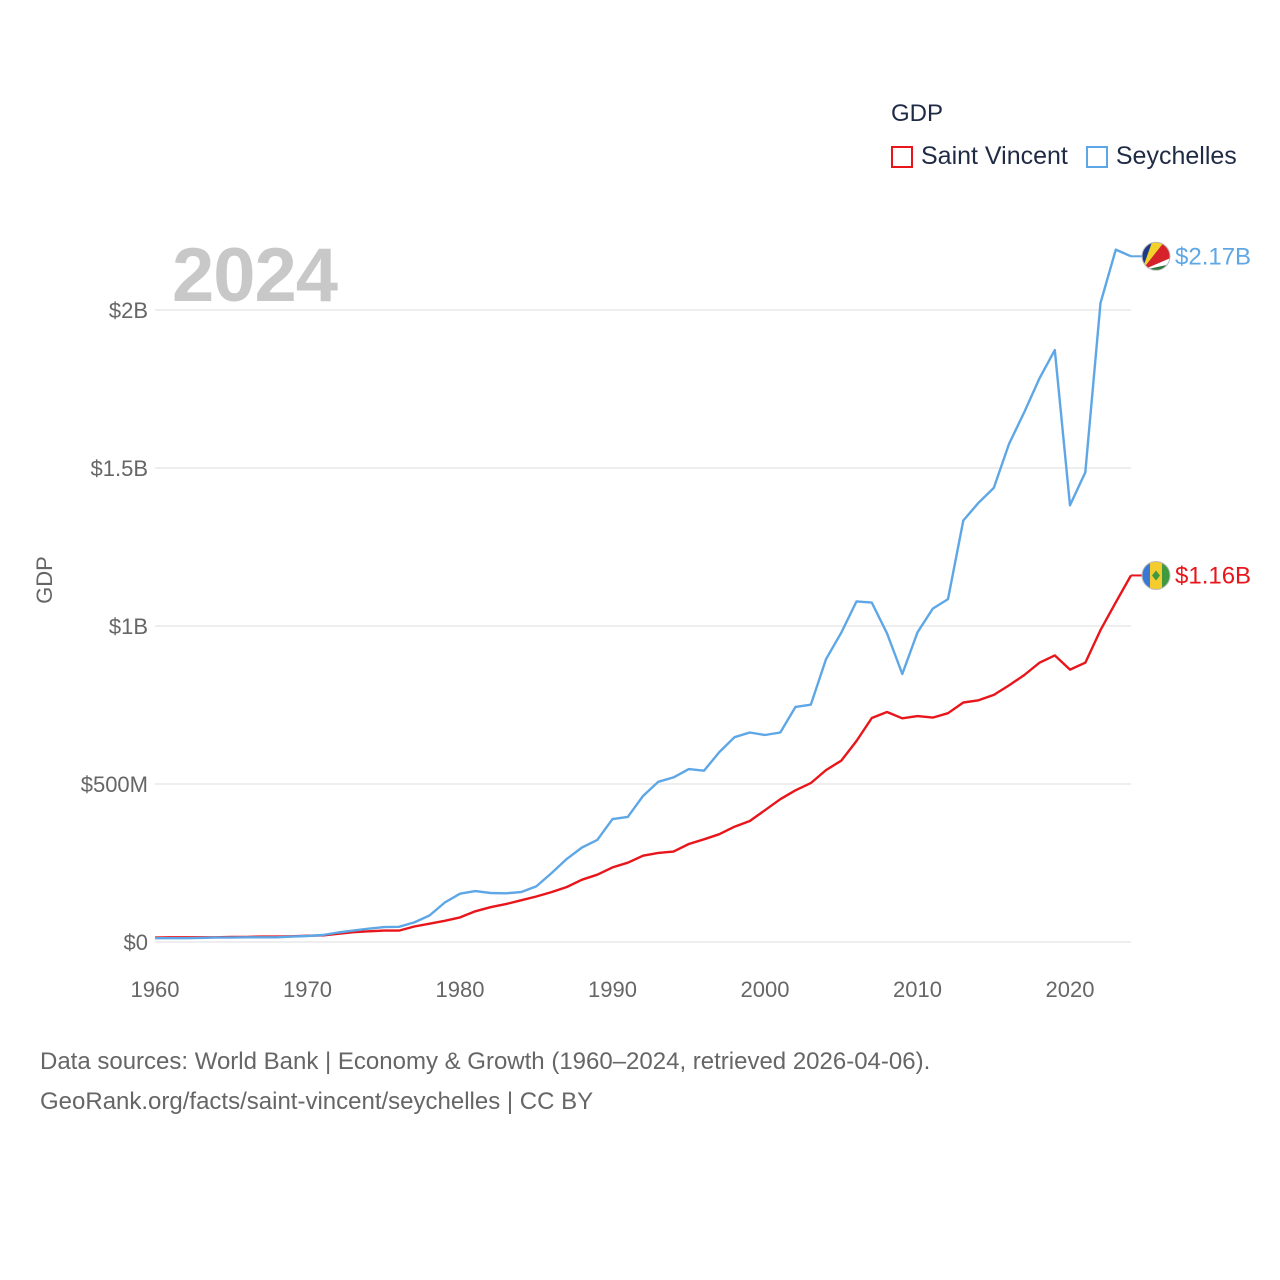 Image resolution: width=1280 pixels, height=1280 pixels. Describe the element at coordinates (44, 580) in the screenshot. I see `y-axis-label: GDP` at that location.